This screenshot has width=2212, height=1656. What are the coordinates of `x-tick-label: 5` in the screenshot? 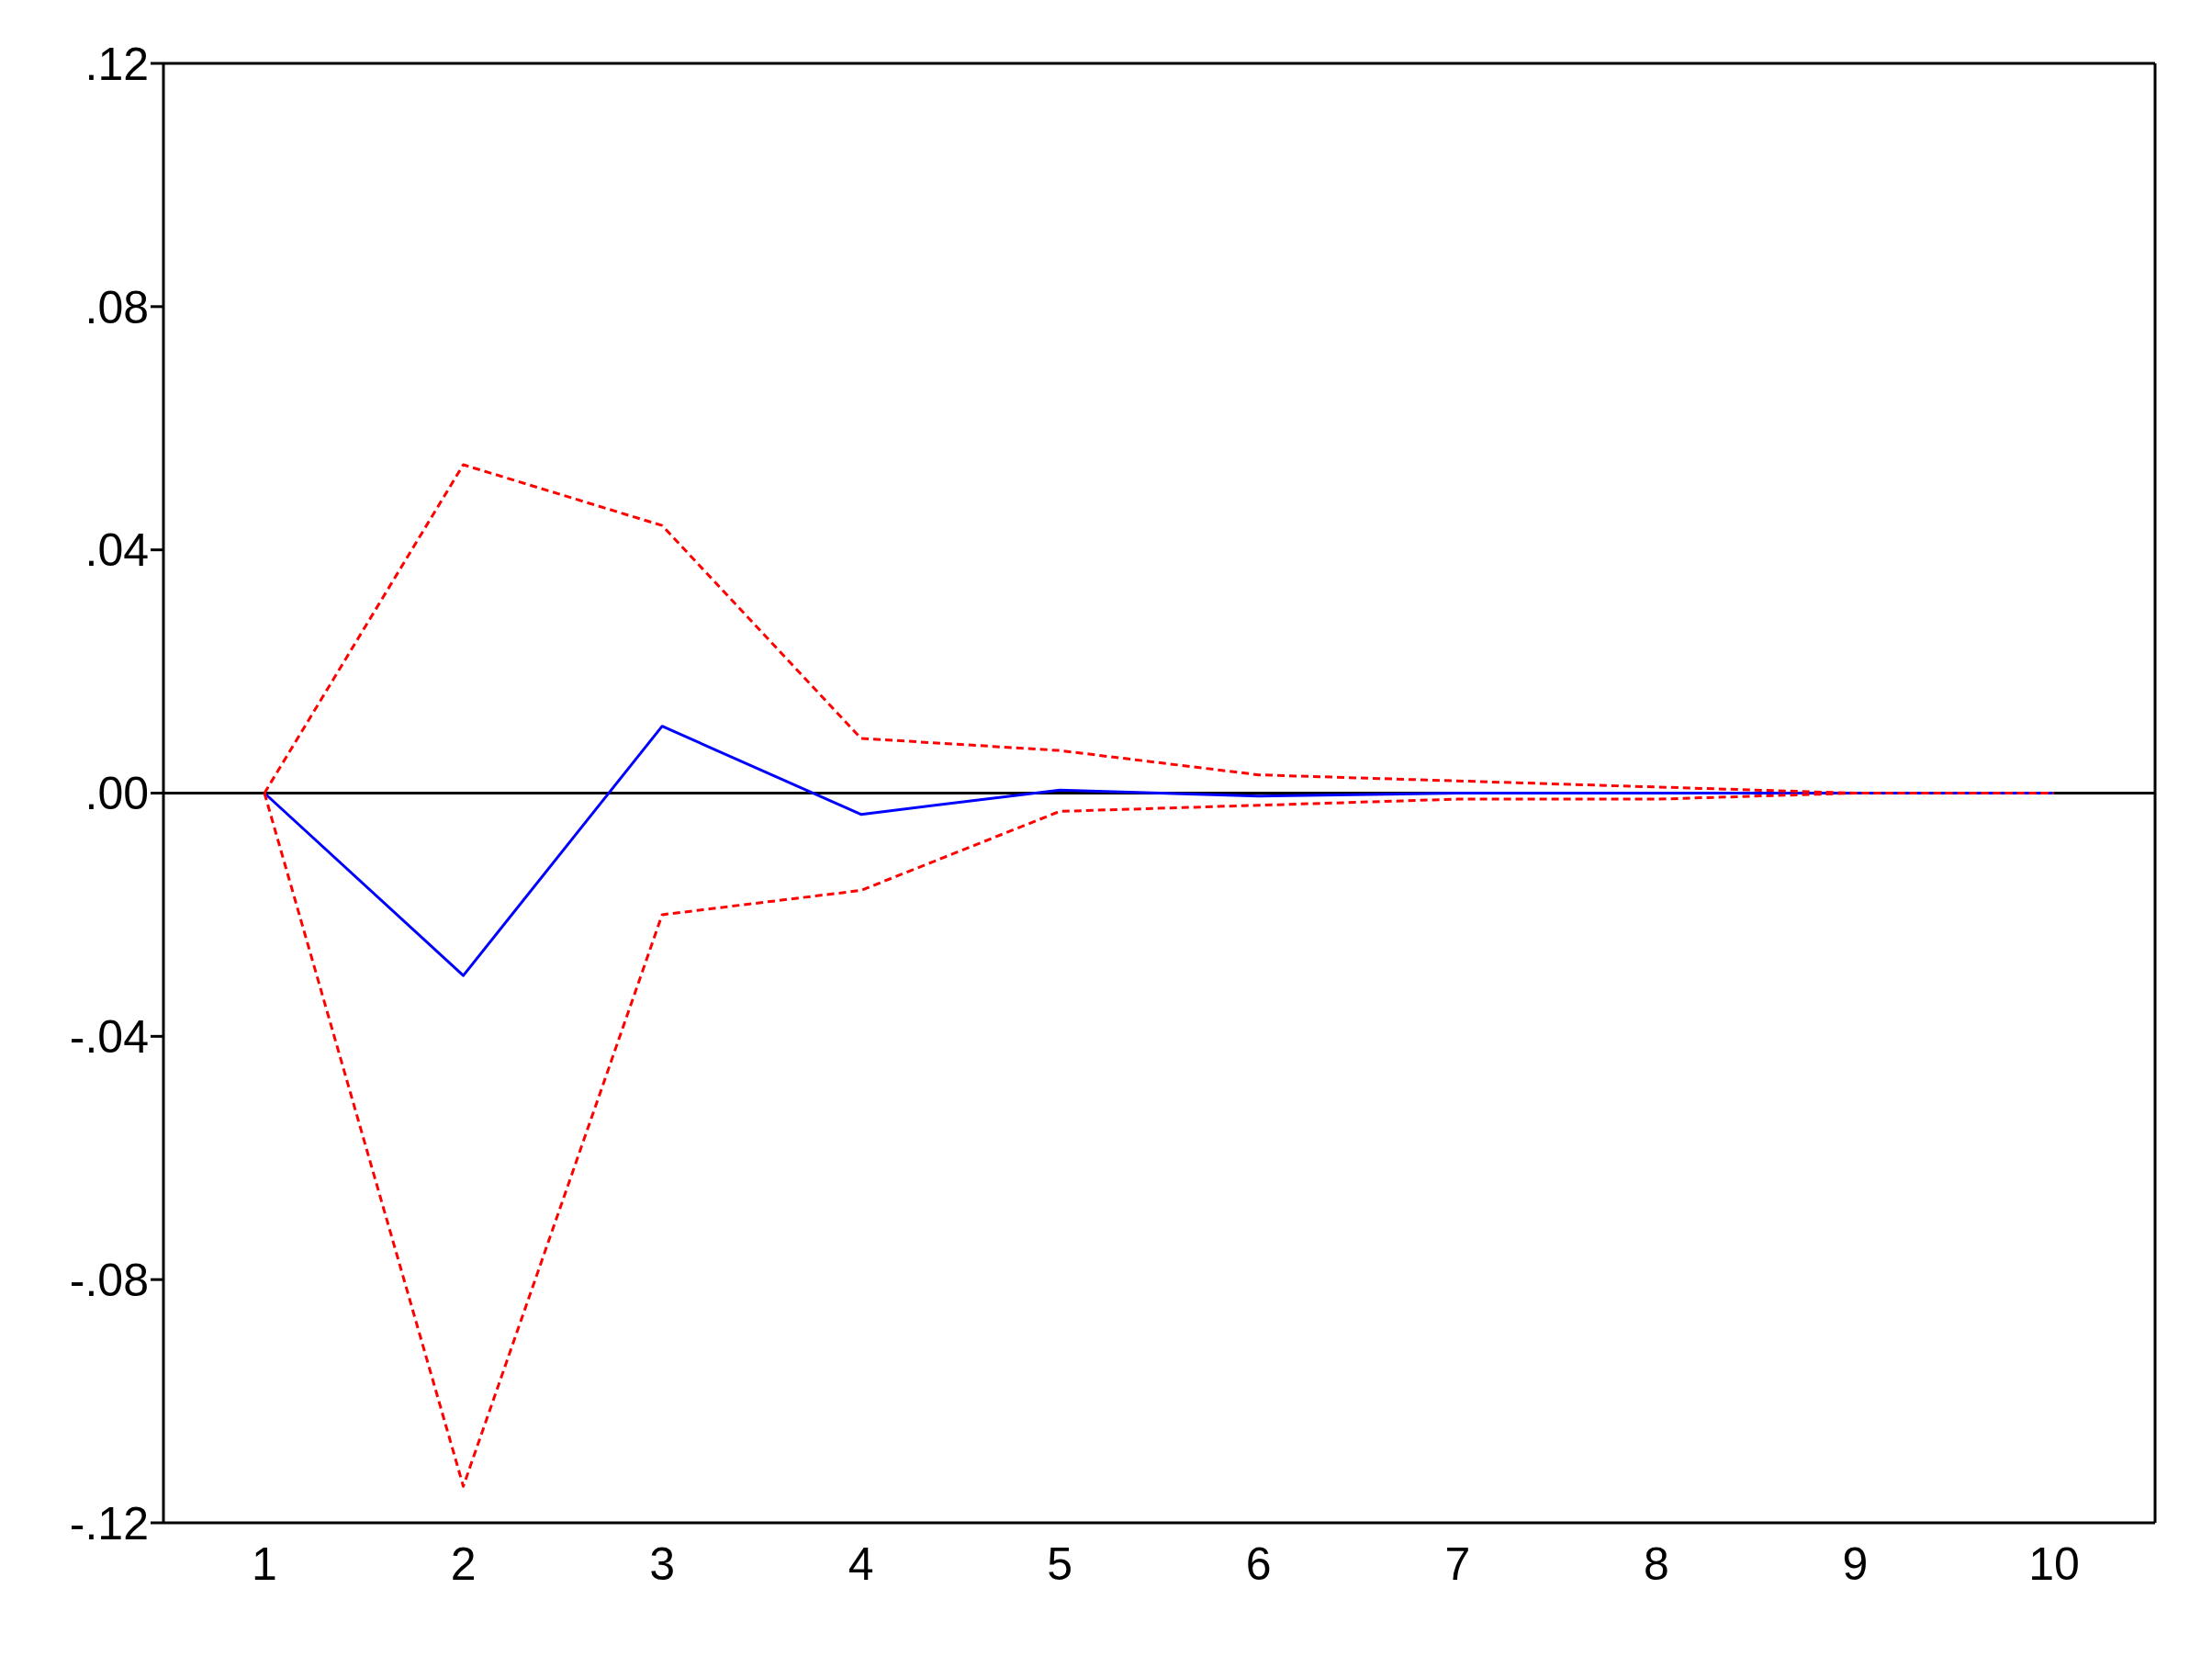 It's located at (1060, 1564).